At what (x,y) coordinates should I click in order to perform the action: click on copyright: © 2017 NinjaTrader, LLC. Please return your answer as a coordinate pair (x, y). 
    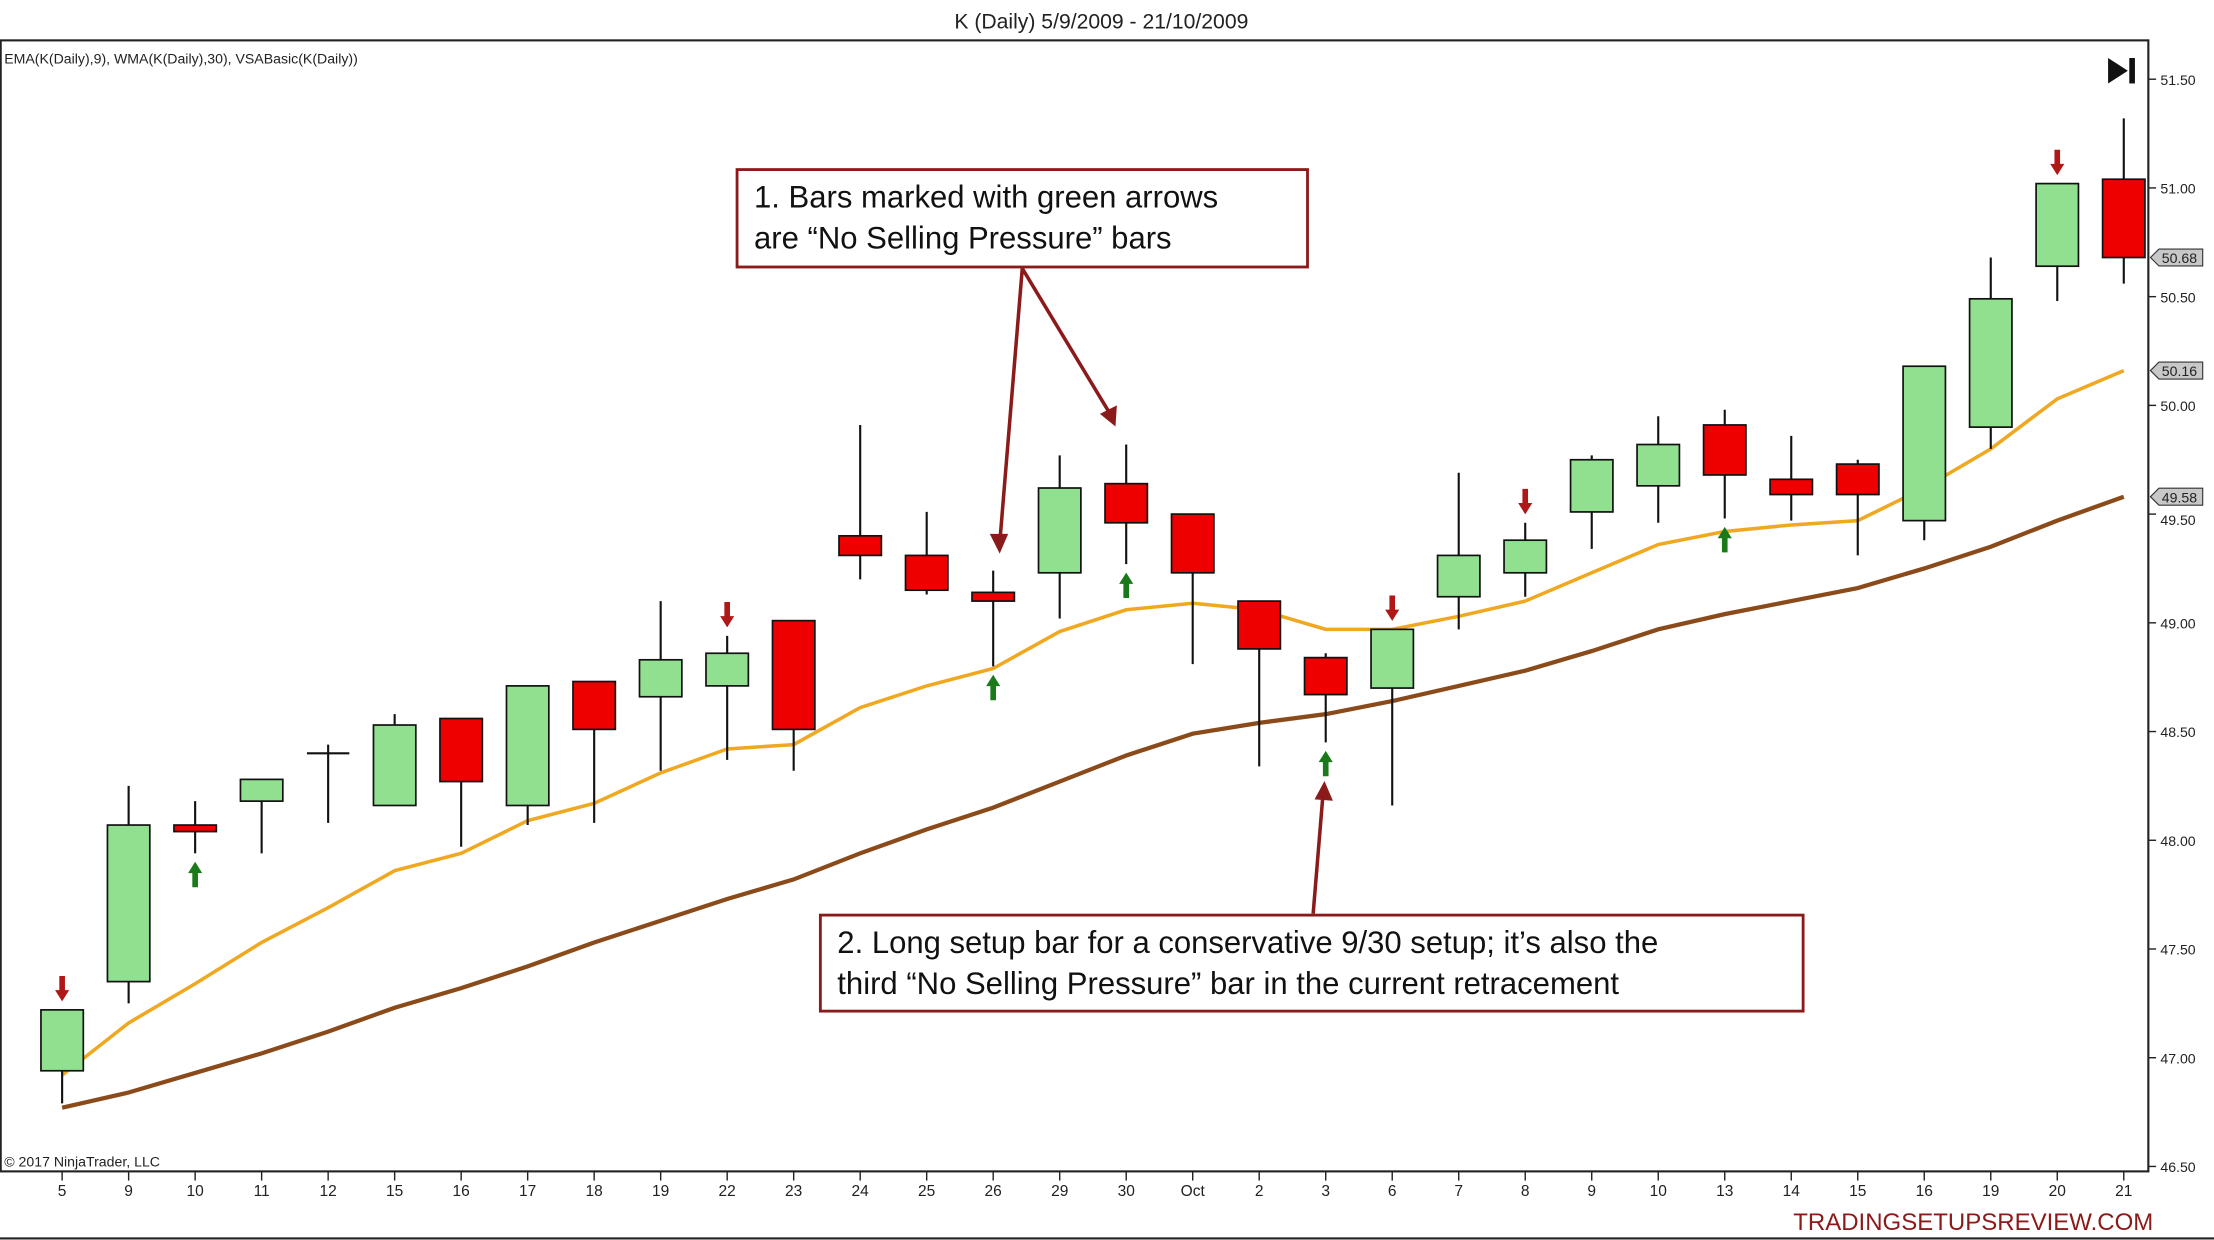
    Looking at the image, I should click on (82, 1161).